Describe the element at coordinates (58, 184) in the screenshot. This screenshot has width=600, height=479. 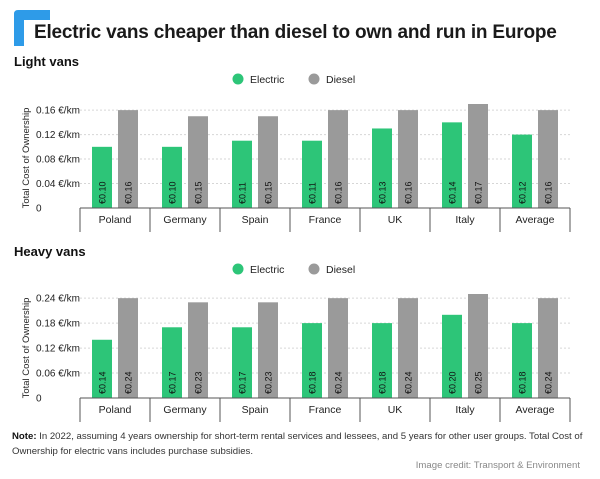
I see `y-tick-label: 0.04 €/km` at that location.